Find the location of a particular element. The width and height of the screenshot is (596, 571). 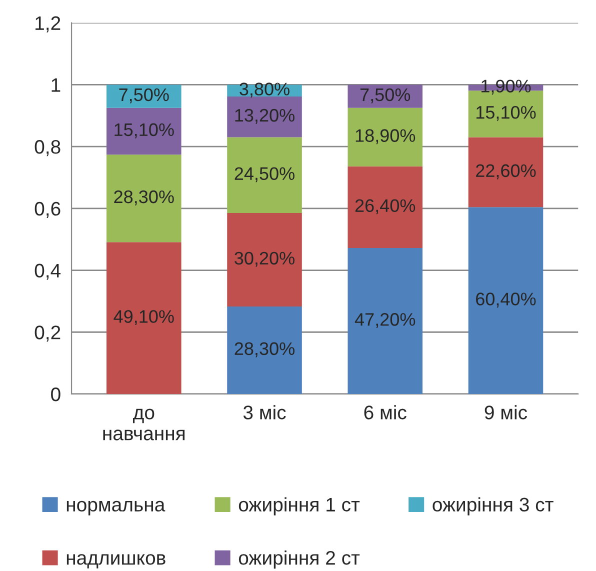

x-tick-label: 6 міс is located at coordinates (385, 412).